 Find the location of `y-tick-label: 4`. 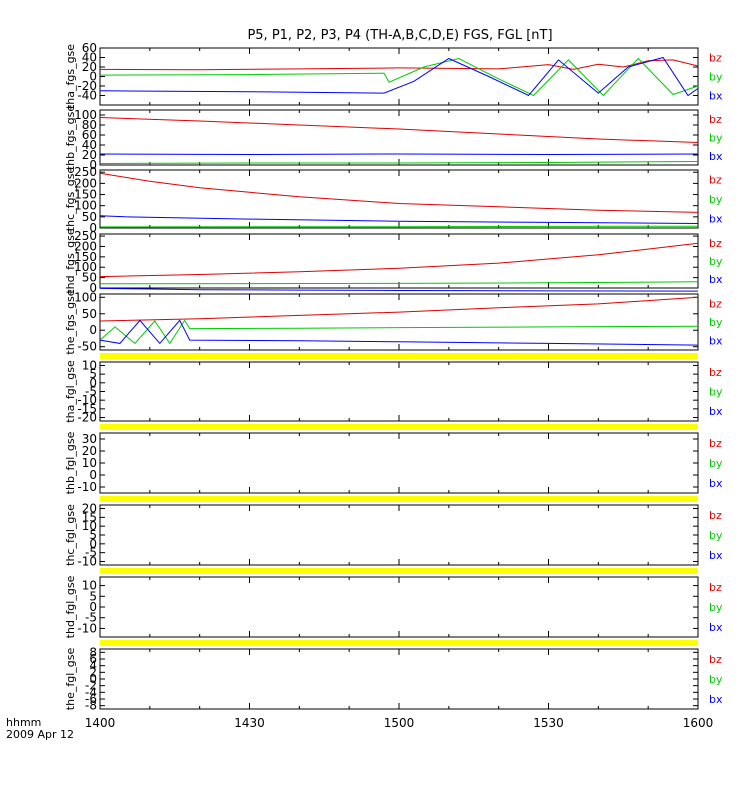

y-tick-label: 4 is located at coordinates (93, 666).